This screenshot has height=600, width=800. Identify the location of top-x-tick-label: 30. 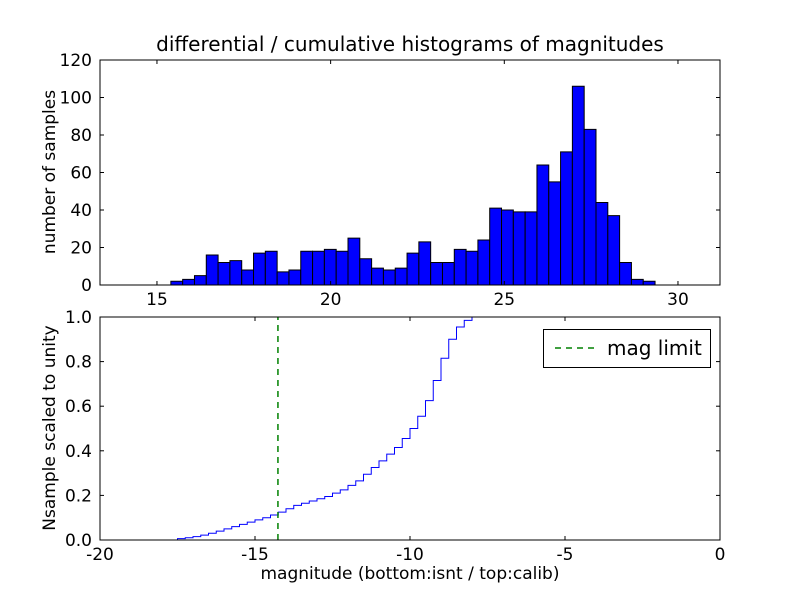
(678, 300).